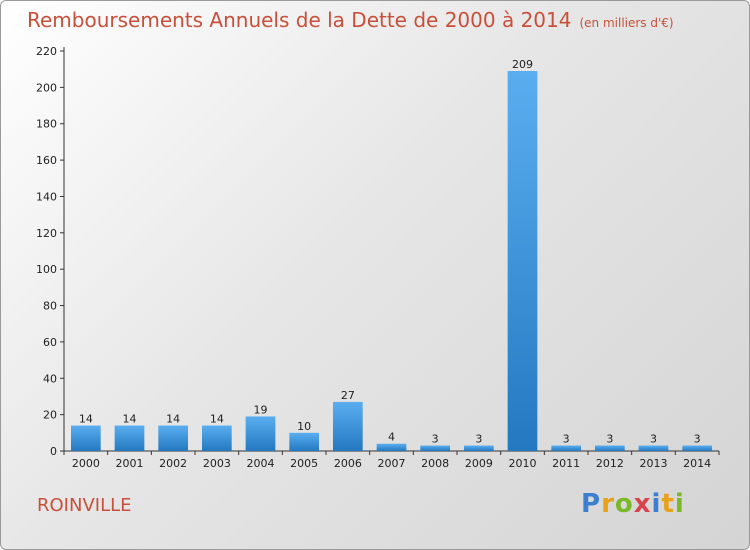 The image size is (750, 550). Describe the element at coordinates (50, 415) in the screenshot. I see `y-tick-label: 20` at that location.